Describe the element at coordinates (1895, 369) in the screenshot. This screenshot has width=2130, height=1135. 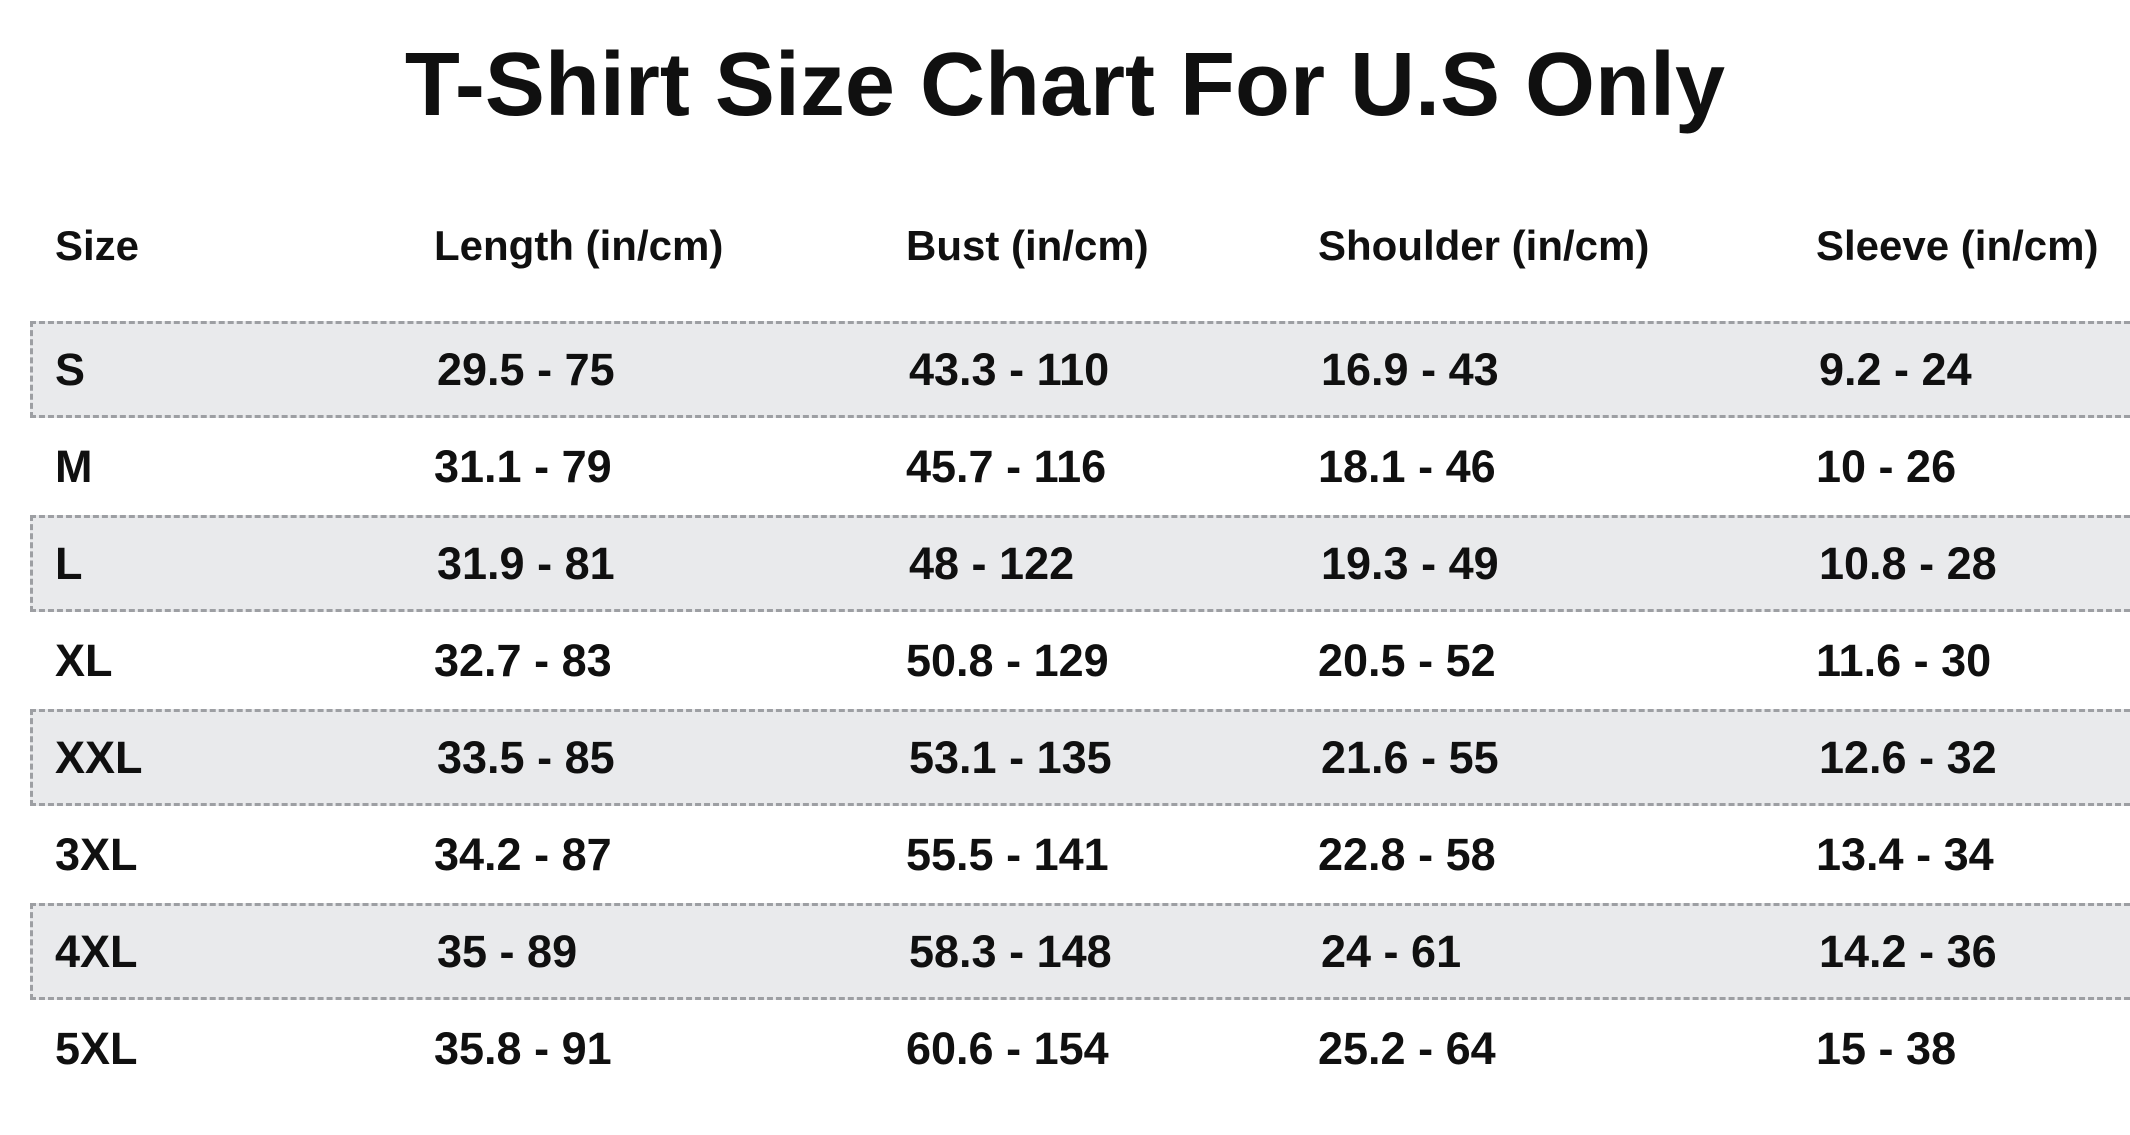
I see `sleeve-cell: 9.2 - 24` at that location.